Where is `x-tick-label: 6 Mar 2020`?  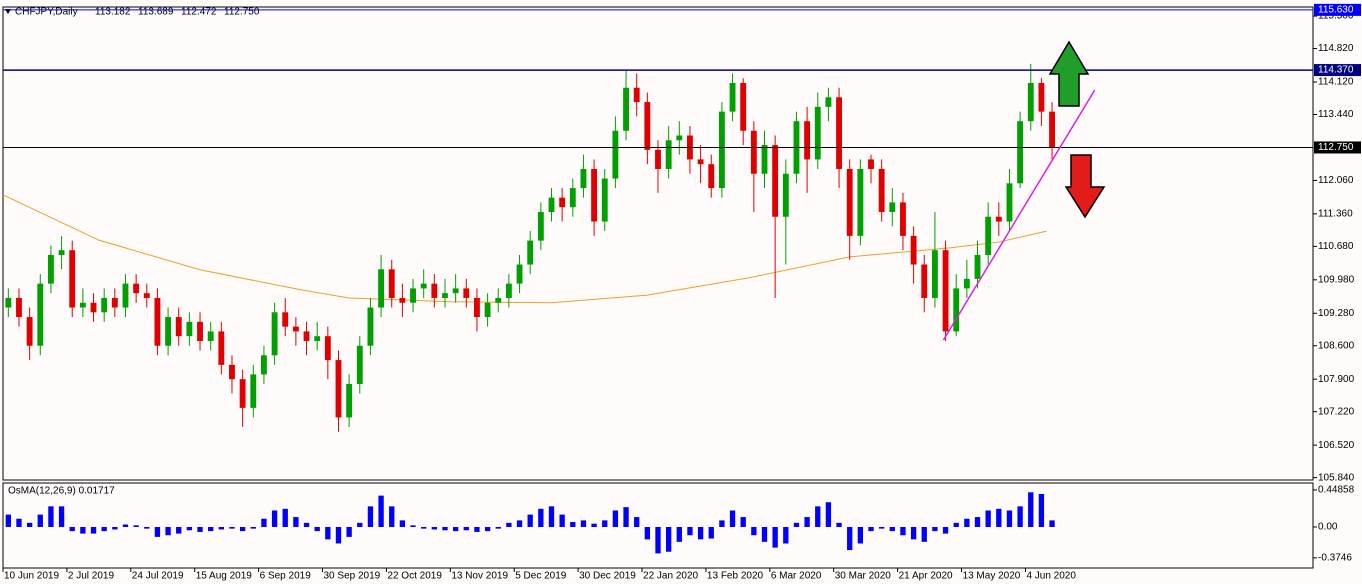 x-tick-label: 6 Mar 2020 is located at coordinates (796, 576).